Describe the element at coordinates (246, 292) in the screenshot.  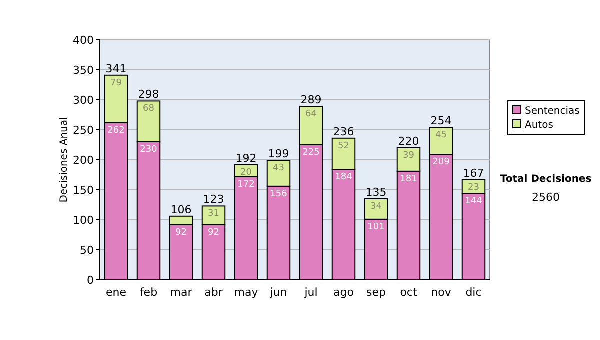
I see `x-tick-label: may` at that location.